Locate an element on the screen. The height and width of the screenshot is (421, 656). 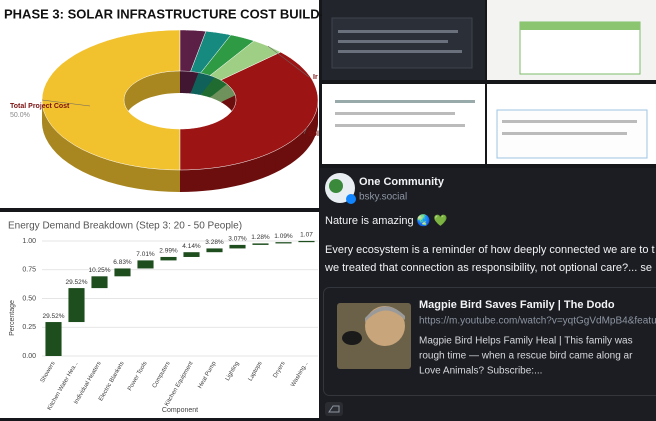
y-axis-label: Percentage is located at coordinates (12, 318).